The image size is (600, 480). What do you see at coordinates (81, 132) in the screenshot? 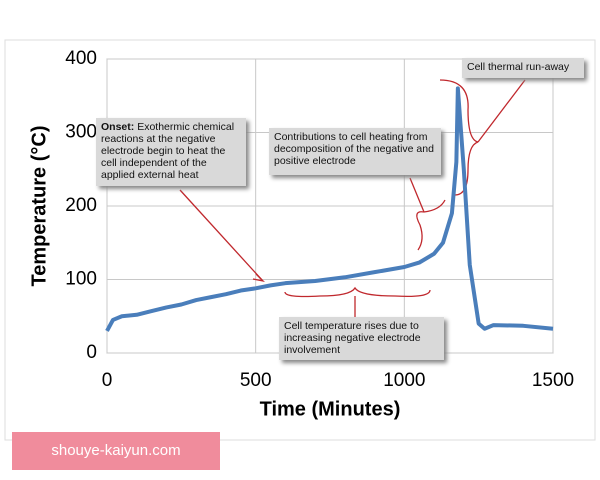
I see `y-tick-label: 300` at bounding box center [81, 132].